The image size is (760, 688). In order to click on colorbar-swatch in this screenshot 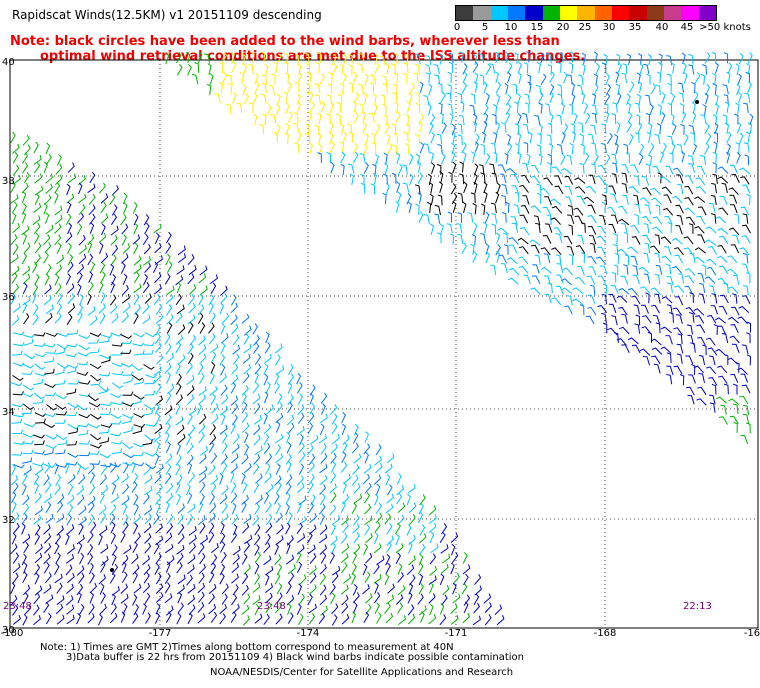, I will do `click(603, 13)`.